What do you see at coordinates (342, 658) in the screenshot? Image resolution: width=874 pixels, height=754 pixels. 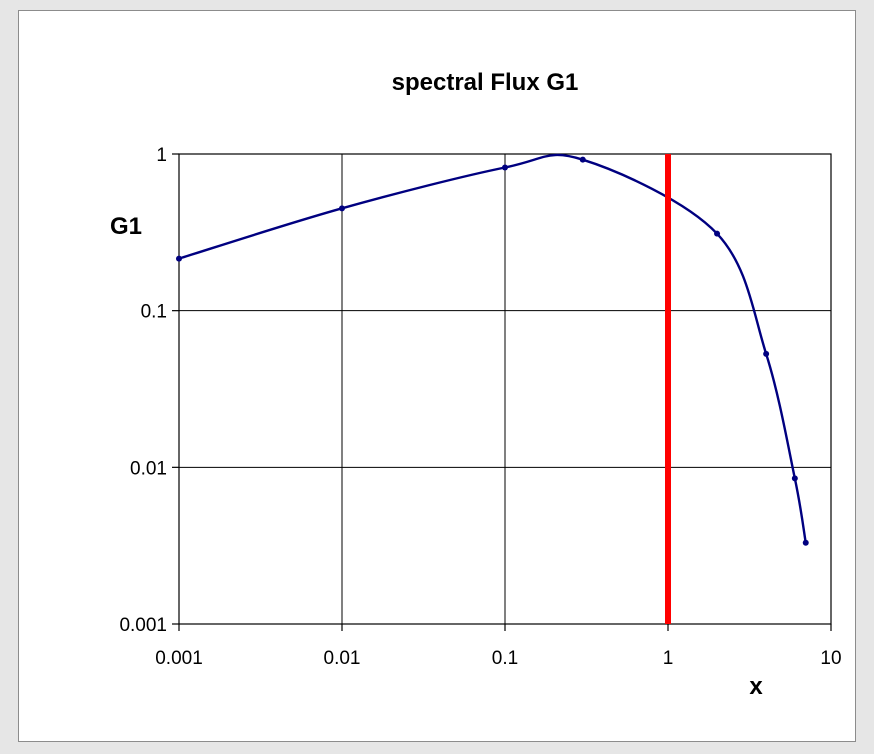 I see `x-tick-label: 0.01` at bounding box center [342, 658].